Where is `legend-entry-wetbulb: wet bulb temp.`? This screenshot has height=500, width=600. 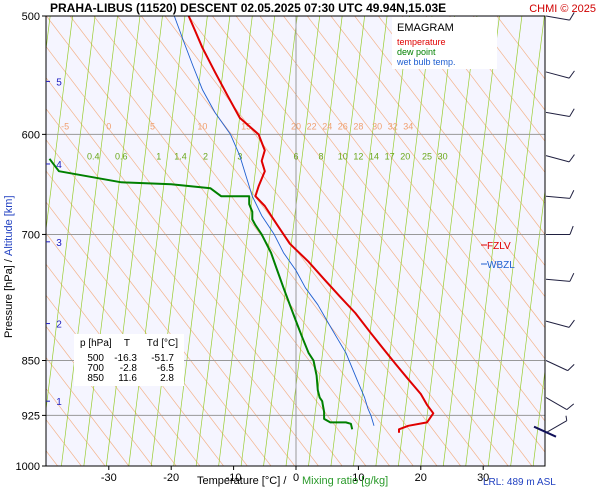 legend-entry-wetbulb: wet bulb temp. is located at coordinates (426, 62).